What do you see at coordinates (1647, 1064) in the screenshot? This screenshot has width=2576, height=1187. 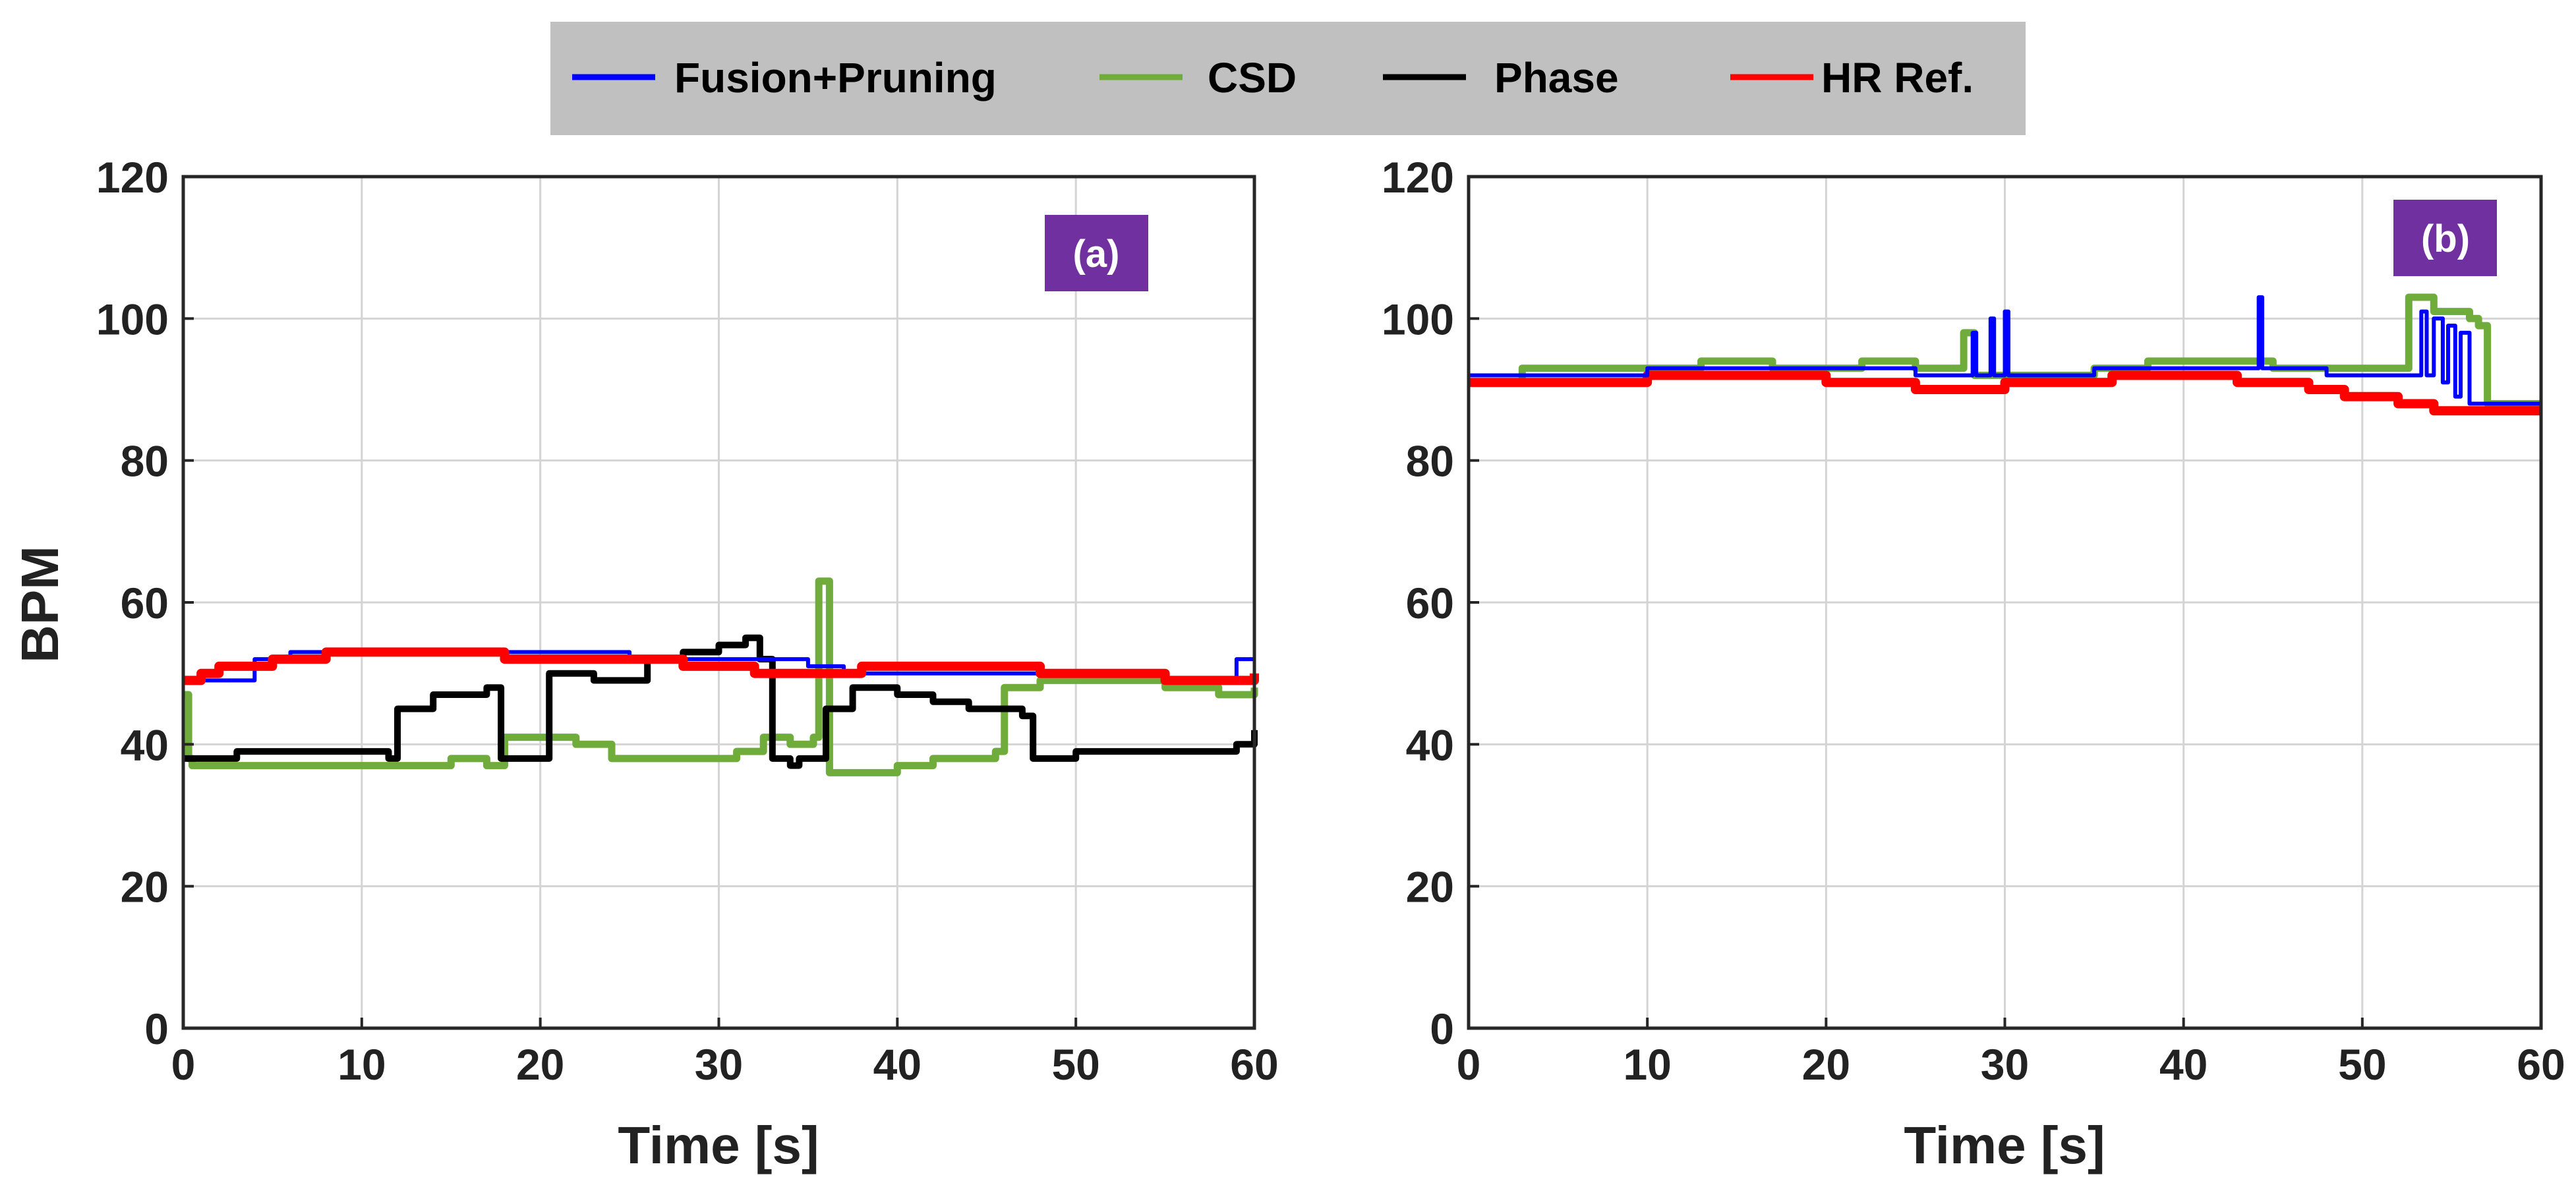 I see `panel-b-xtick-label-1: 10` at bounding box center [1647, 1064].